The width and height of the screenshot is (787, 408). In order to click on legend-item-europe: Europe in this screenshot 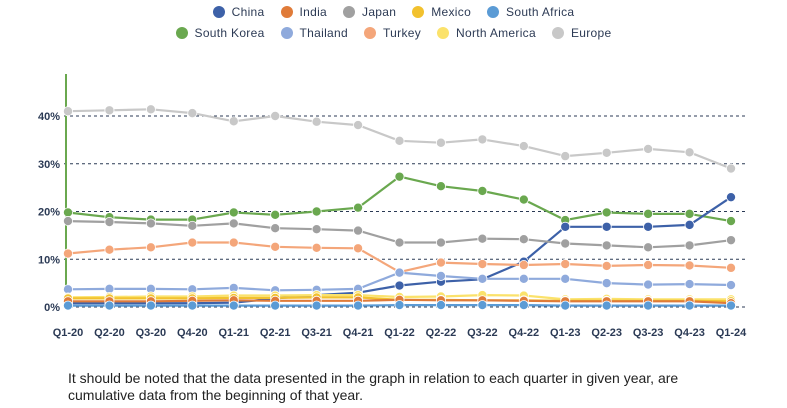, I will do `click(581, 33)`.